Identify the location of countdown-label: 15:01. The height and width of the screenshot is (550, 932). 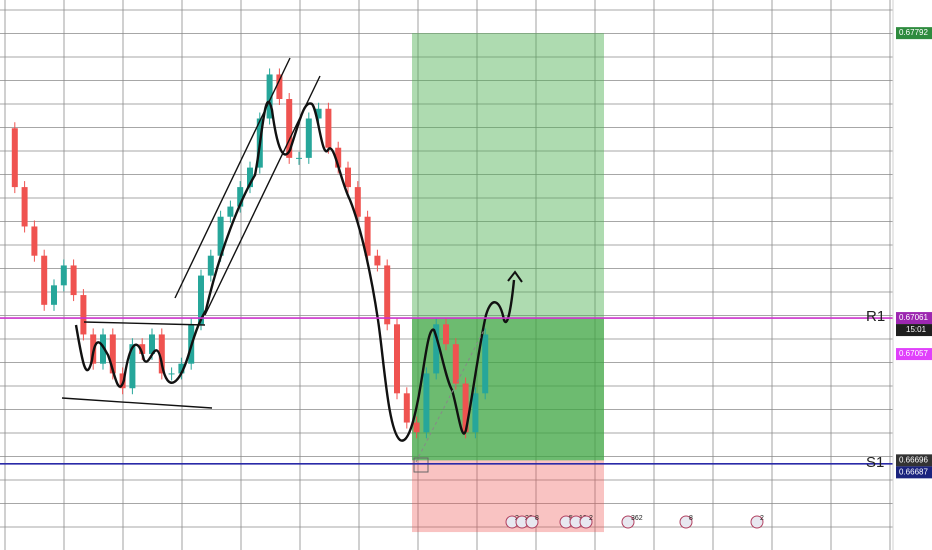
(916, 329).